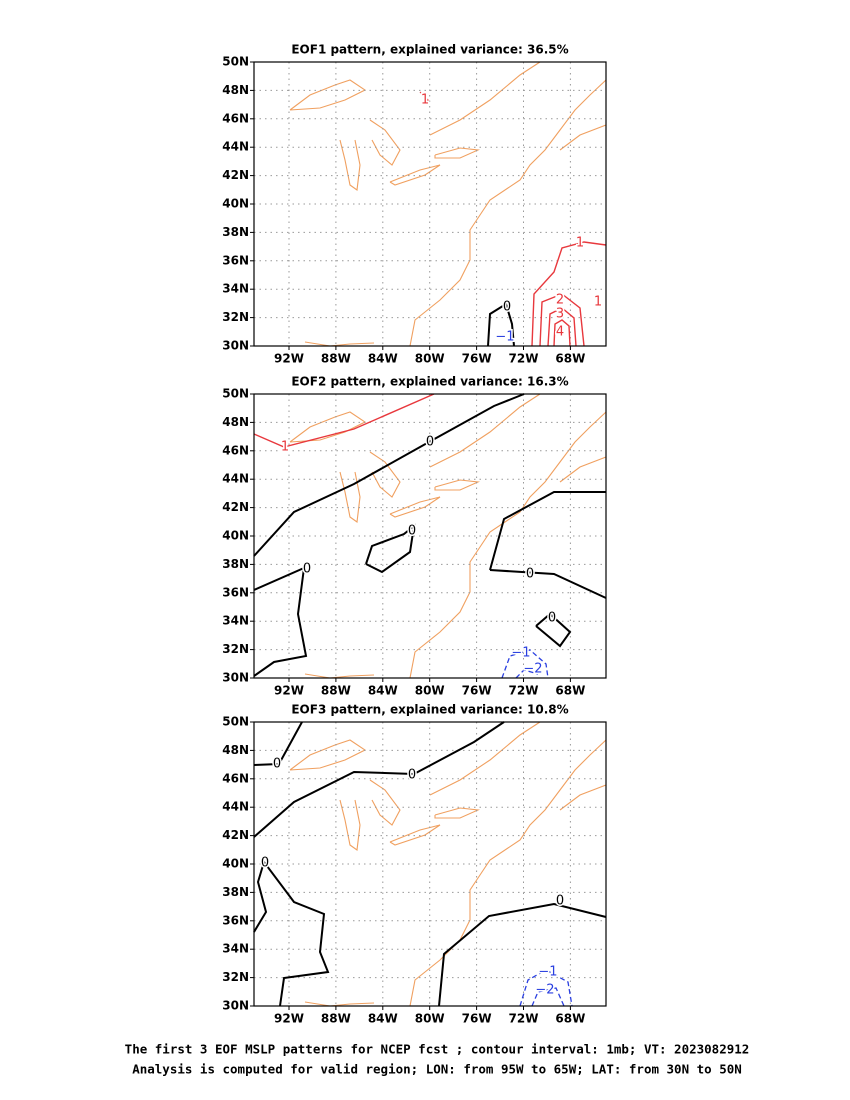 This screenshot has height=1100, width=850. I want to click on contour-label: 4, so click(560, 332).